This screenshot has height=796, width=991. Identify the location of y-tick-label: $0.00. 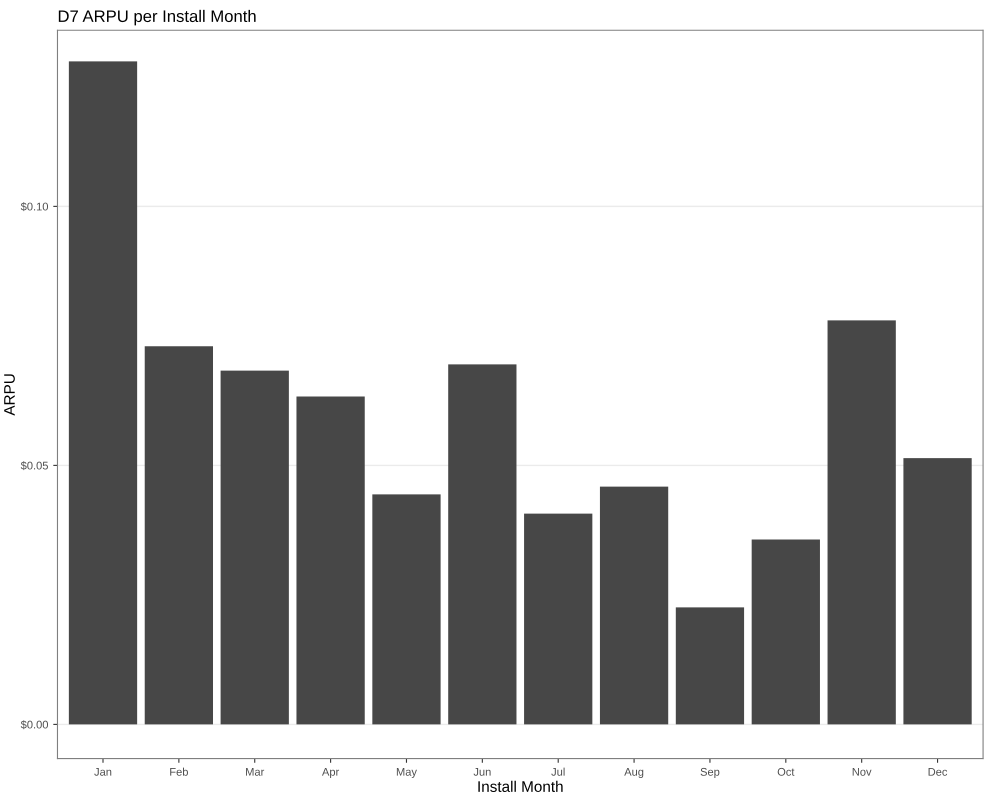
(34, 725).